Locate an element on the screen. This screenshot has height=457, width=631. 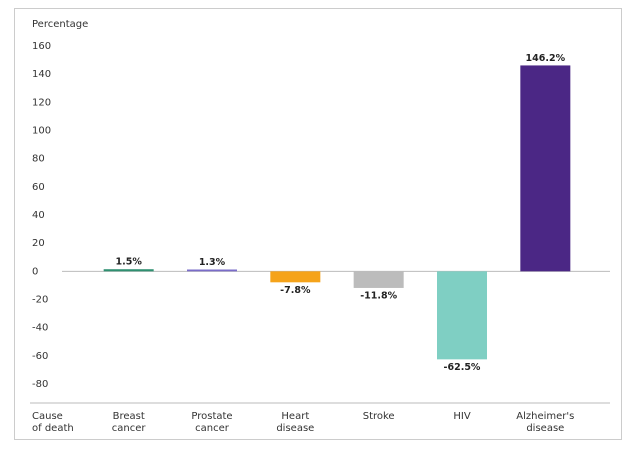
value-label: -11.8% is located at coordinates (378, 295).